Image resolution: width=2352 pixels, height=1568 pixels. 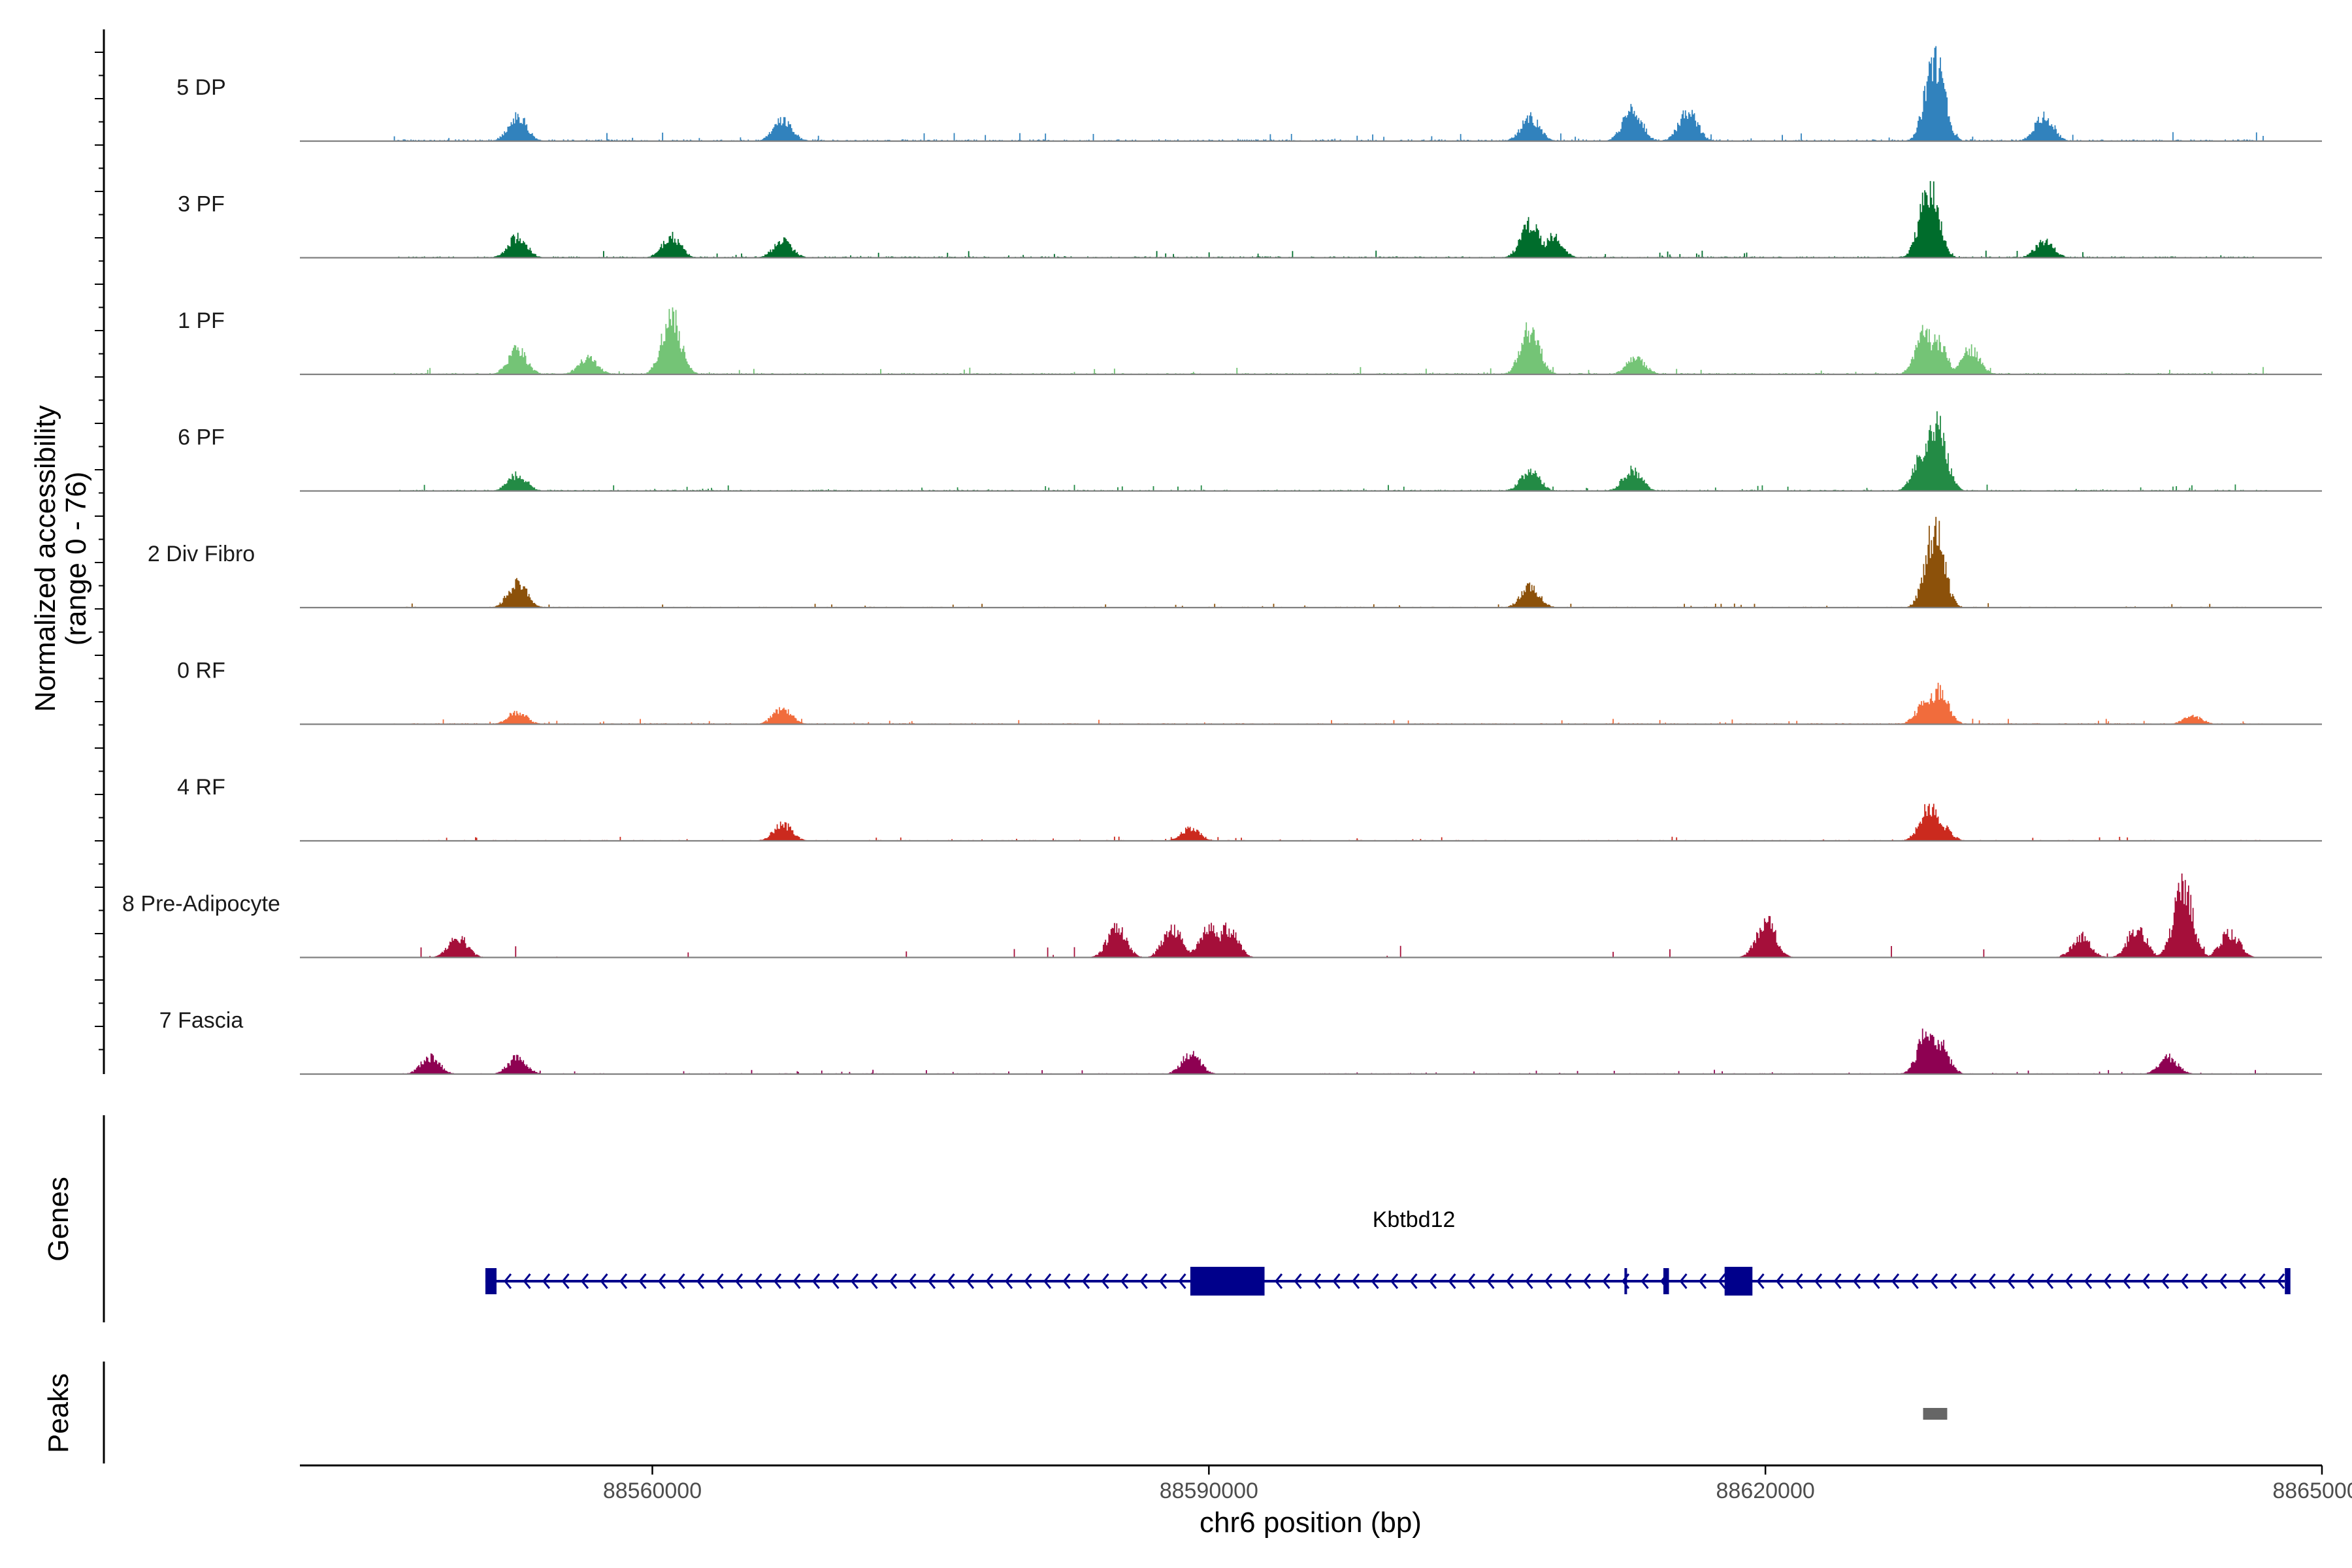 What do you see at coordinates (1765, 1490) in the screenshot?
I see `x-tick-label: 88620000` at bounding box center [1765, 1490].